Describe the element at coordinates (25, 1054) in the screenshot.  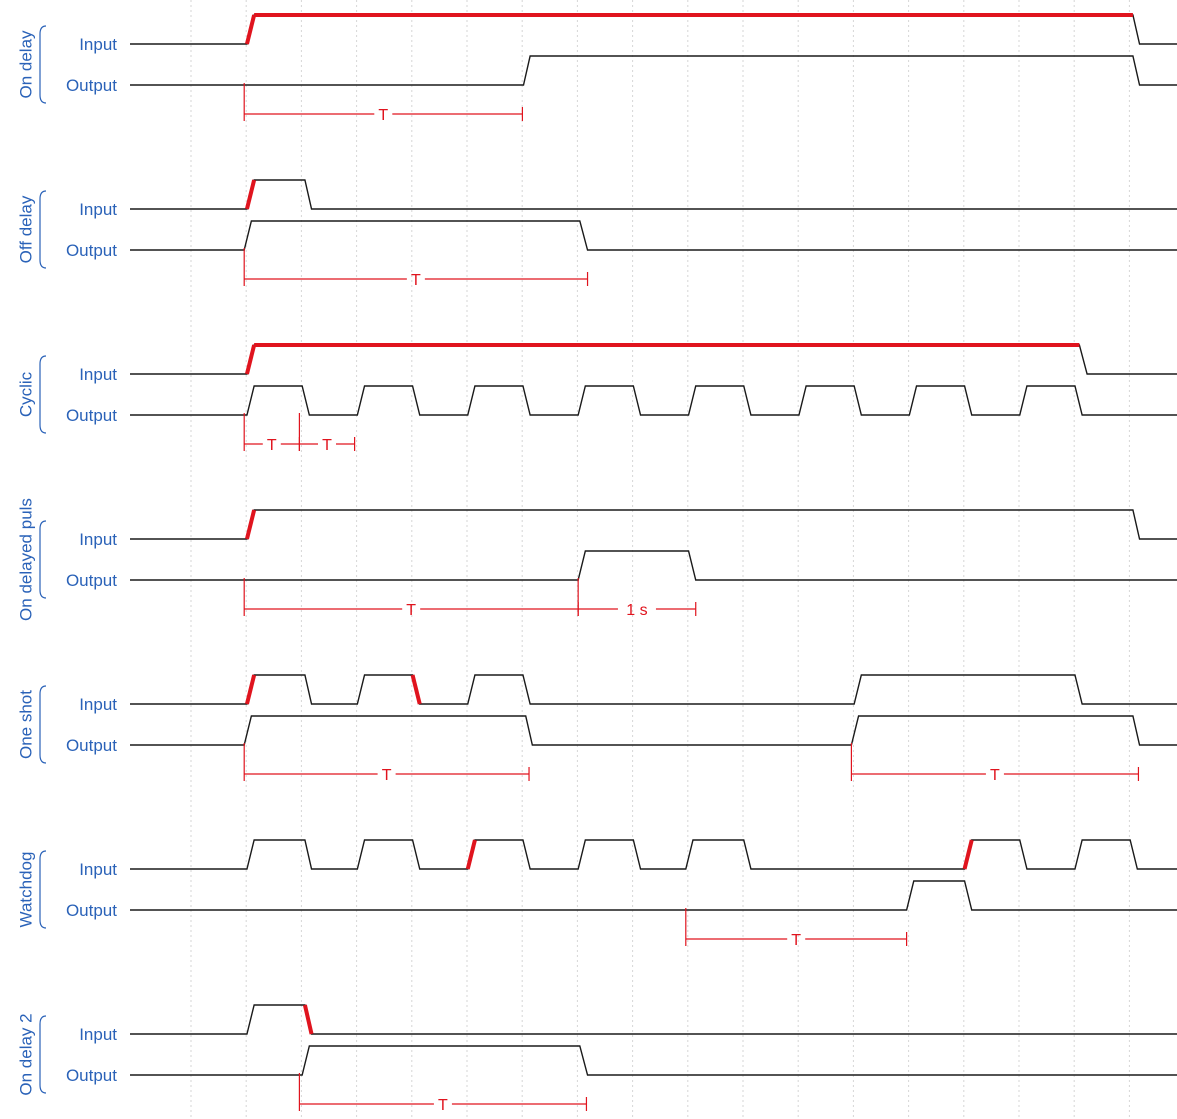
I see `row-title: On delay 2` at that location.